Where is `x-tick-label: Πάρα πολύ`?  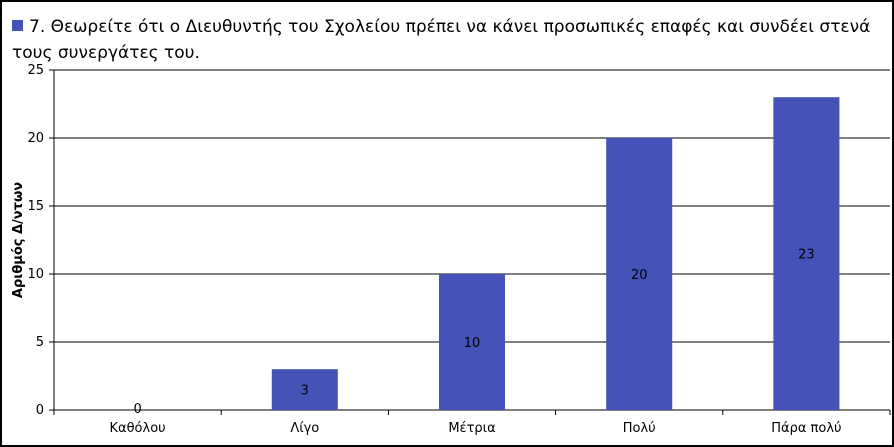
x-tick-label: Πάρα πολύ is located at coordinates (806, 428).